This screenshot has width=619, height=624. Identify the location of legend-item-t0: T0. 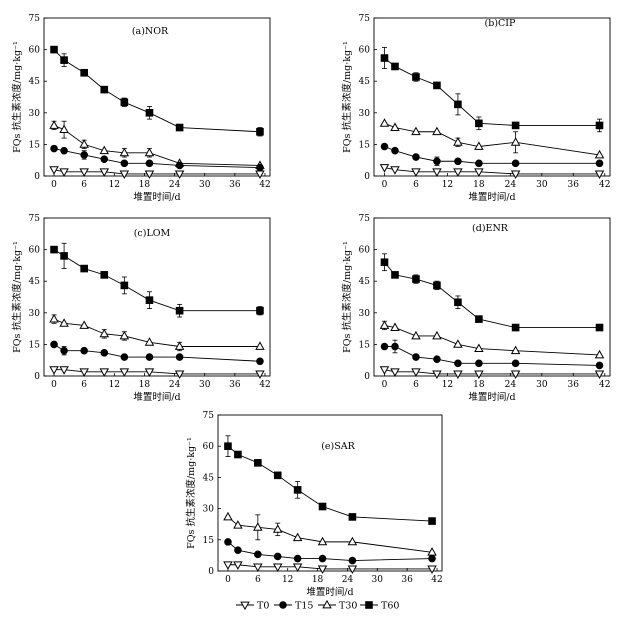
(252, 606).